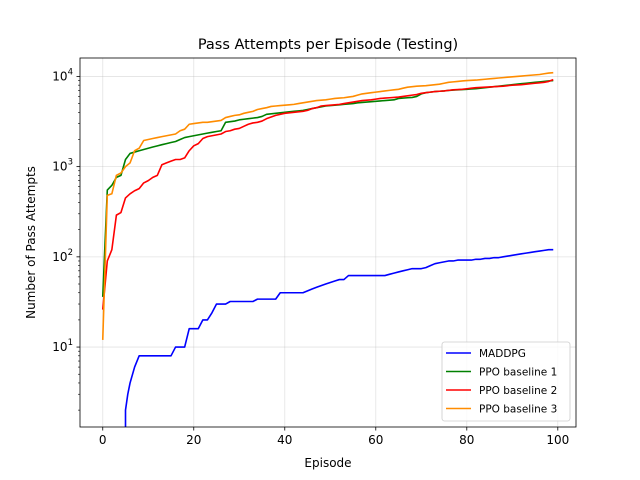 The height and width of the screenshot is (480, 640). Describe the element at coordinates (327, 463) in the screenshot. I see `x-axis-label: Episode` at that location.